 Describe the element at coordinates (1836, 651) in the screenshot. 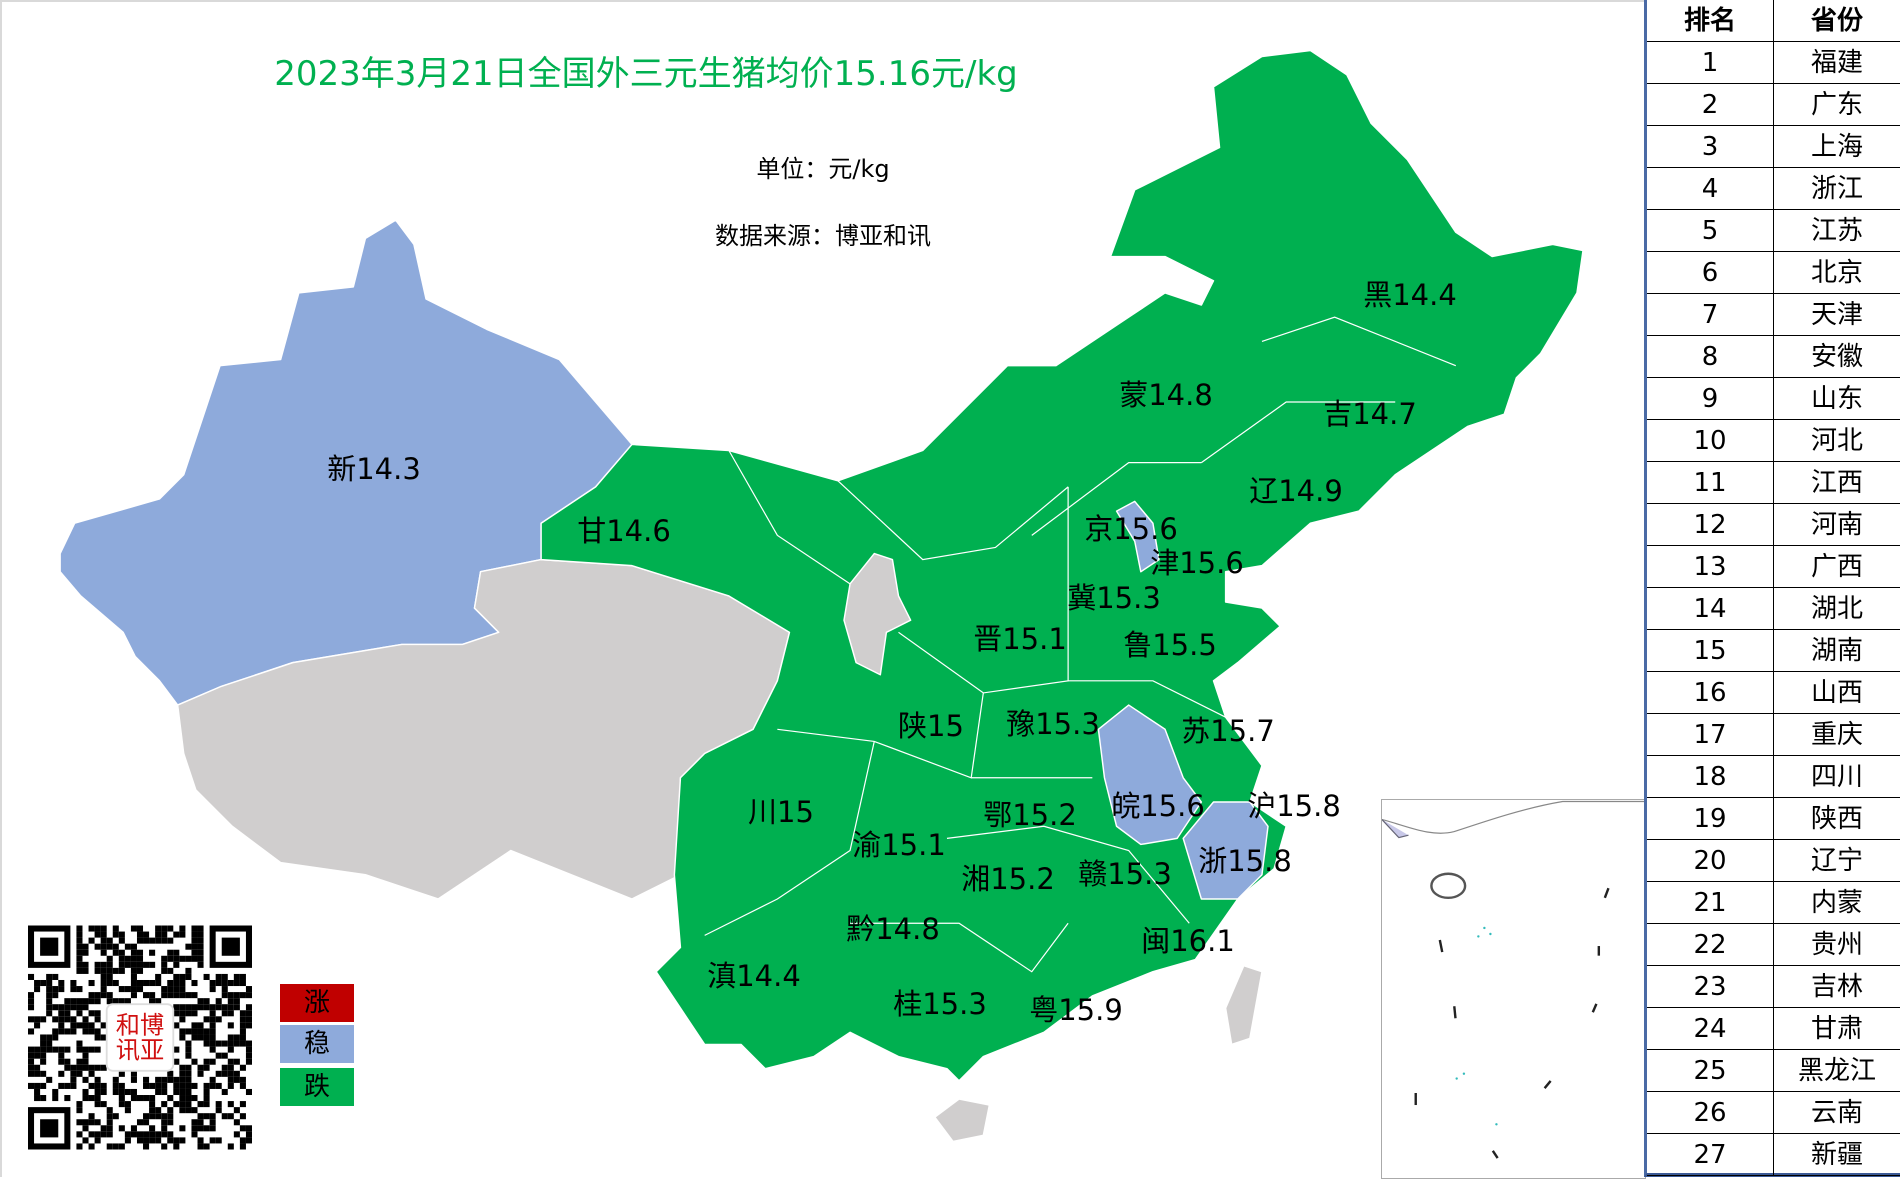

I see `province-cell: 湖南` at that location.